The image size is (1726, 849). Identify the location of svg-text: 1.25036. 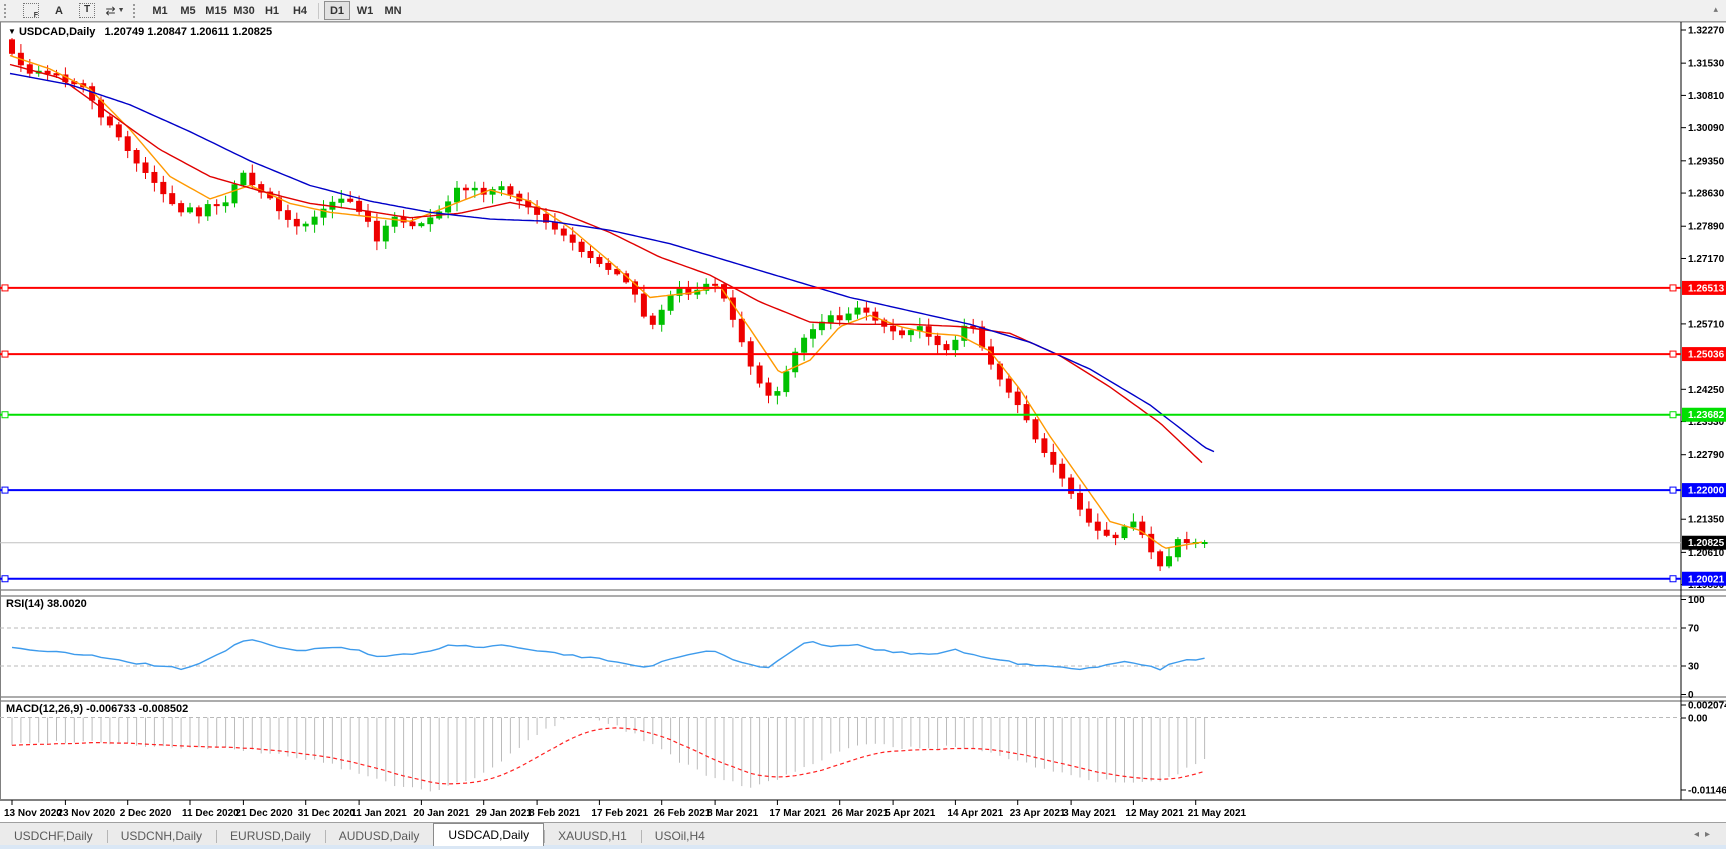
(1706, 355).